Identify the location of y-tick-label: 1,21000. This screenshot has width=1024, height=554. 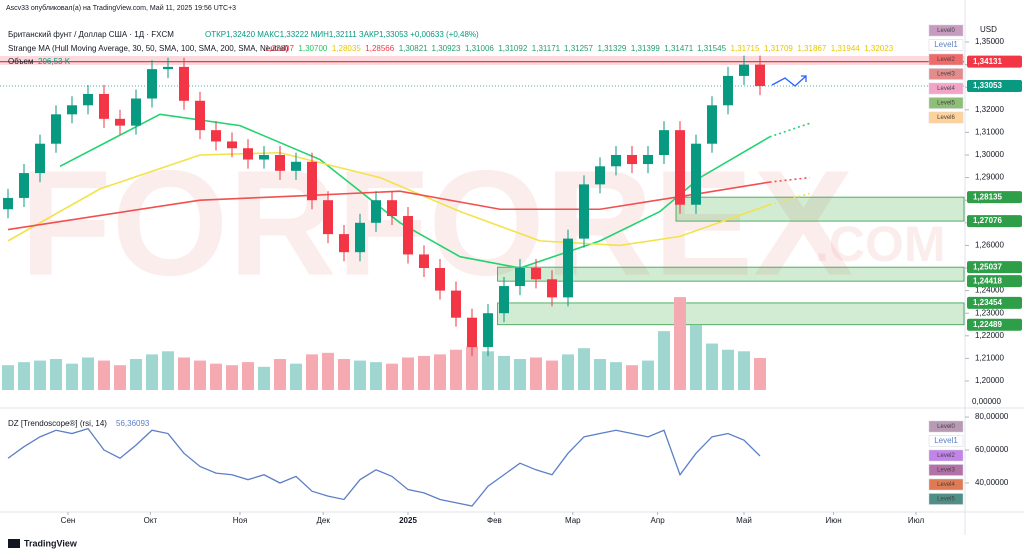
(989, 357).